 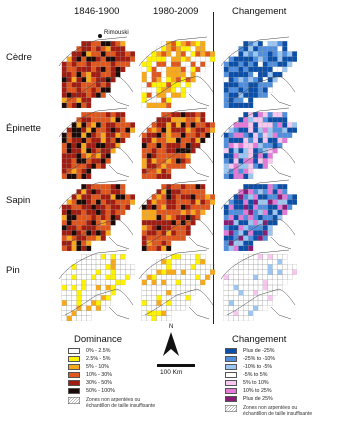 I want to click on coastline, so click(x=258, y=214).